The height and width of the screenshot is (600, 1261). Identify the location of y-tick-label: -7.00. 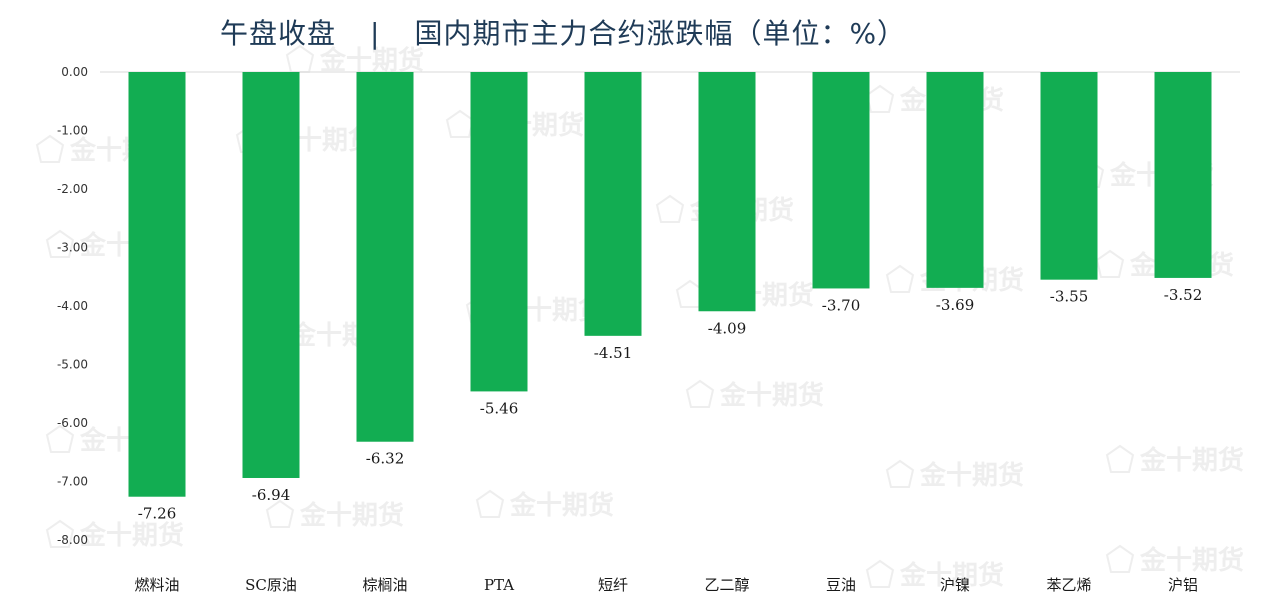
(72, 482).